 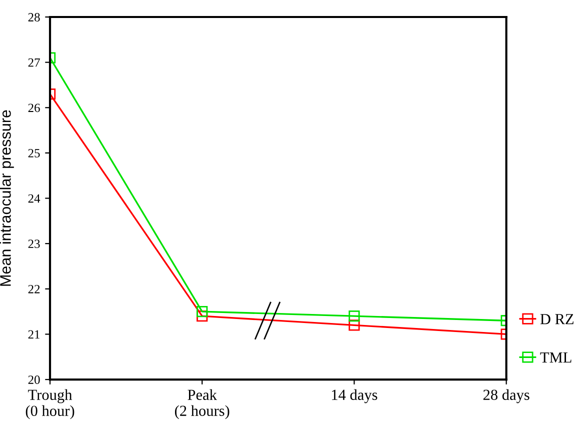 I want to click on y-tick-label: 22, so click(x=34, y=289).